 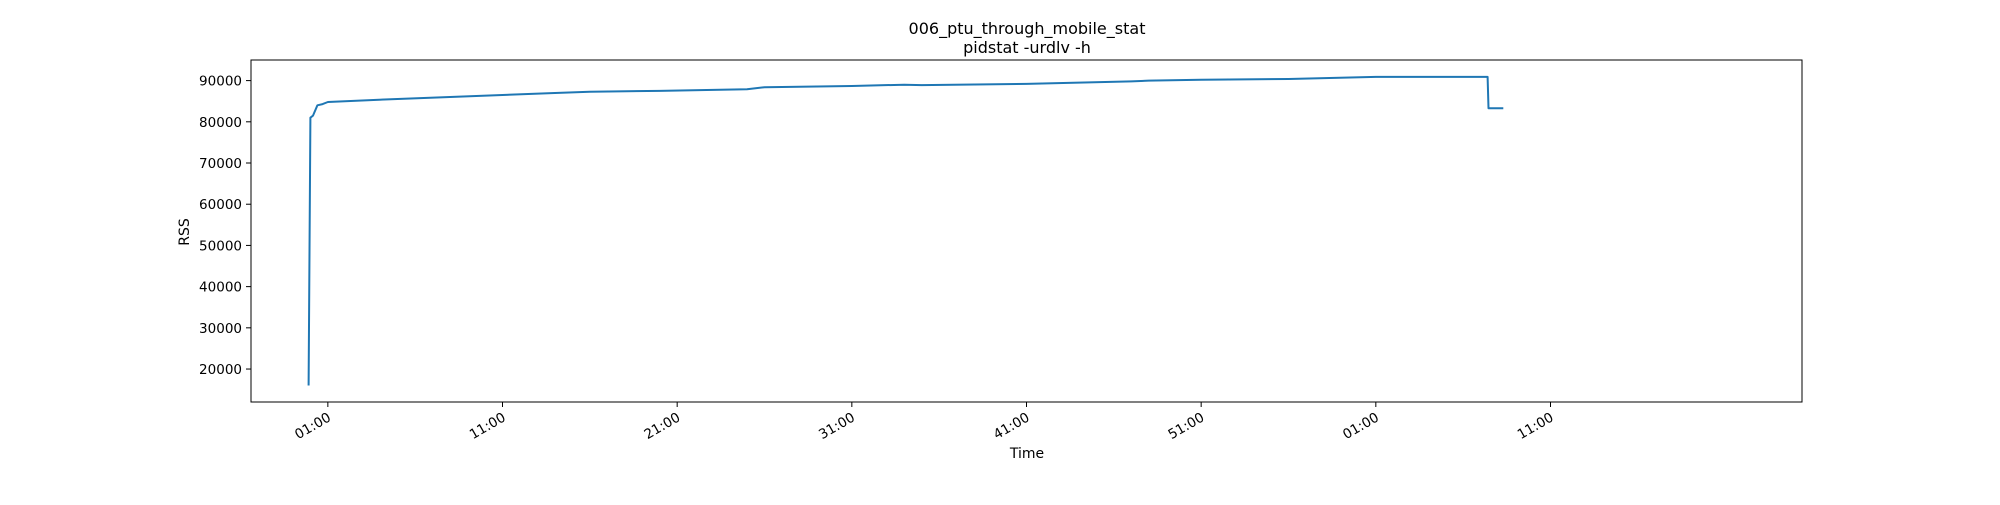 I want to click on y-tick-label-0: 20000, so click(x=220, y=370).